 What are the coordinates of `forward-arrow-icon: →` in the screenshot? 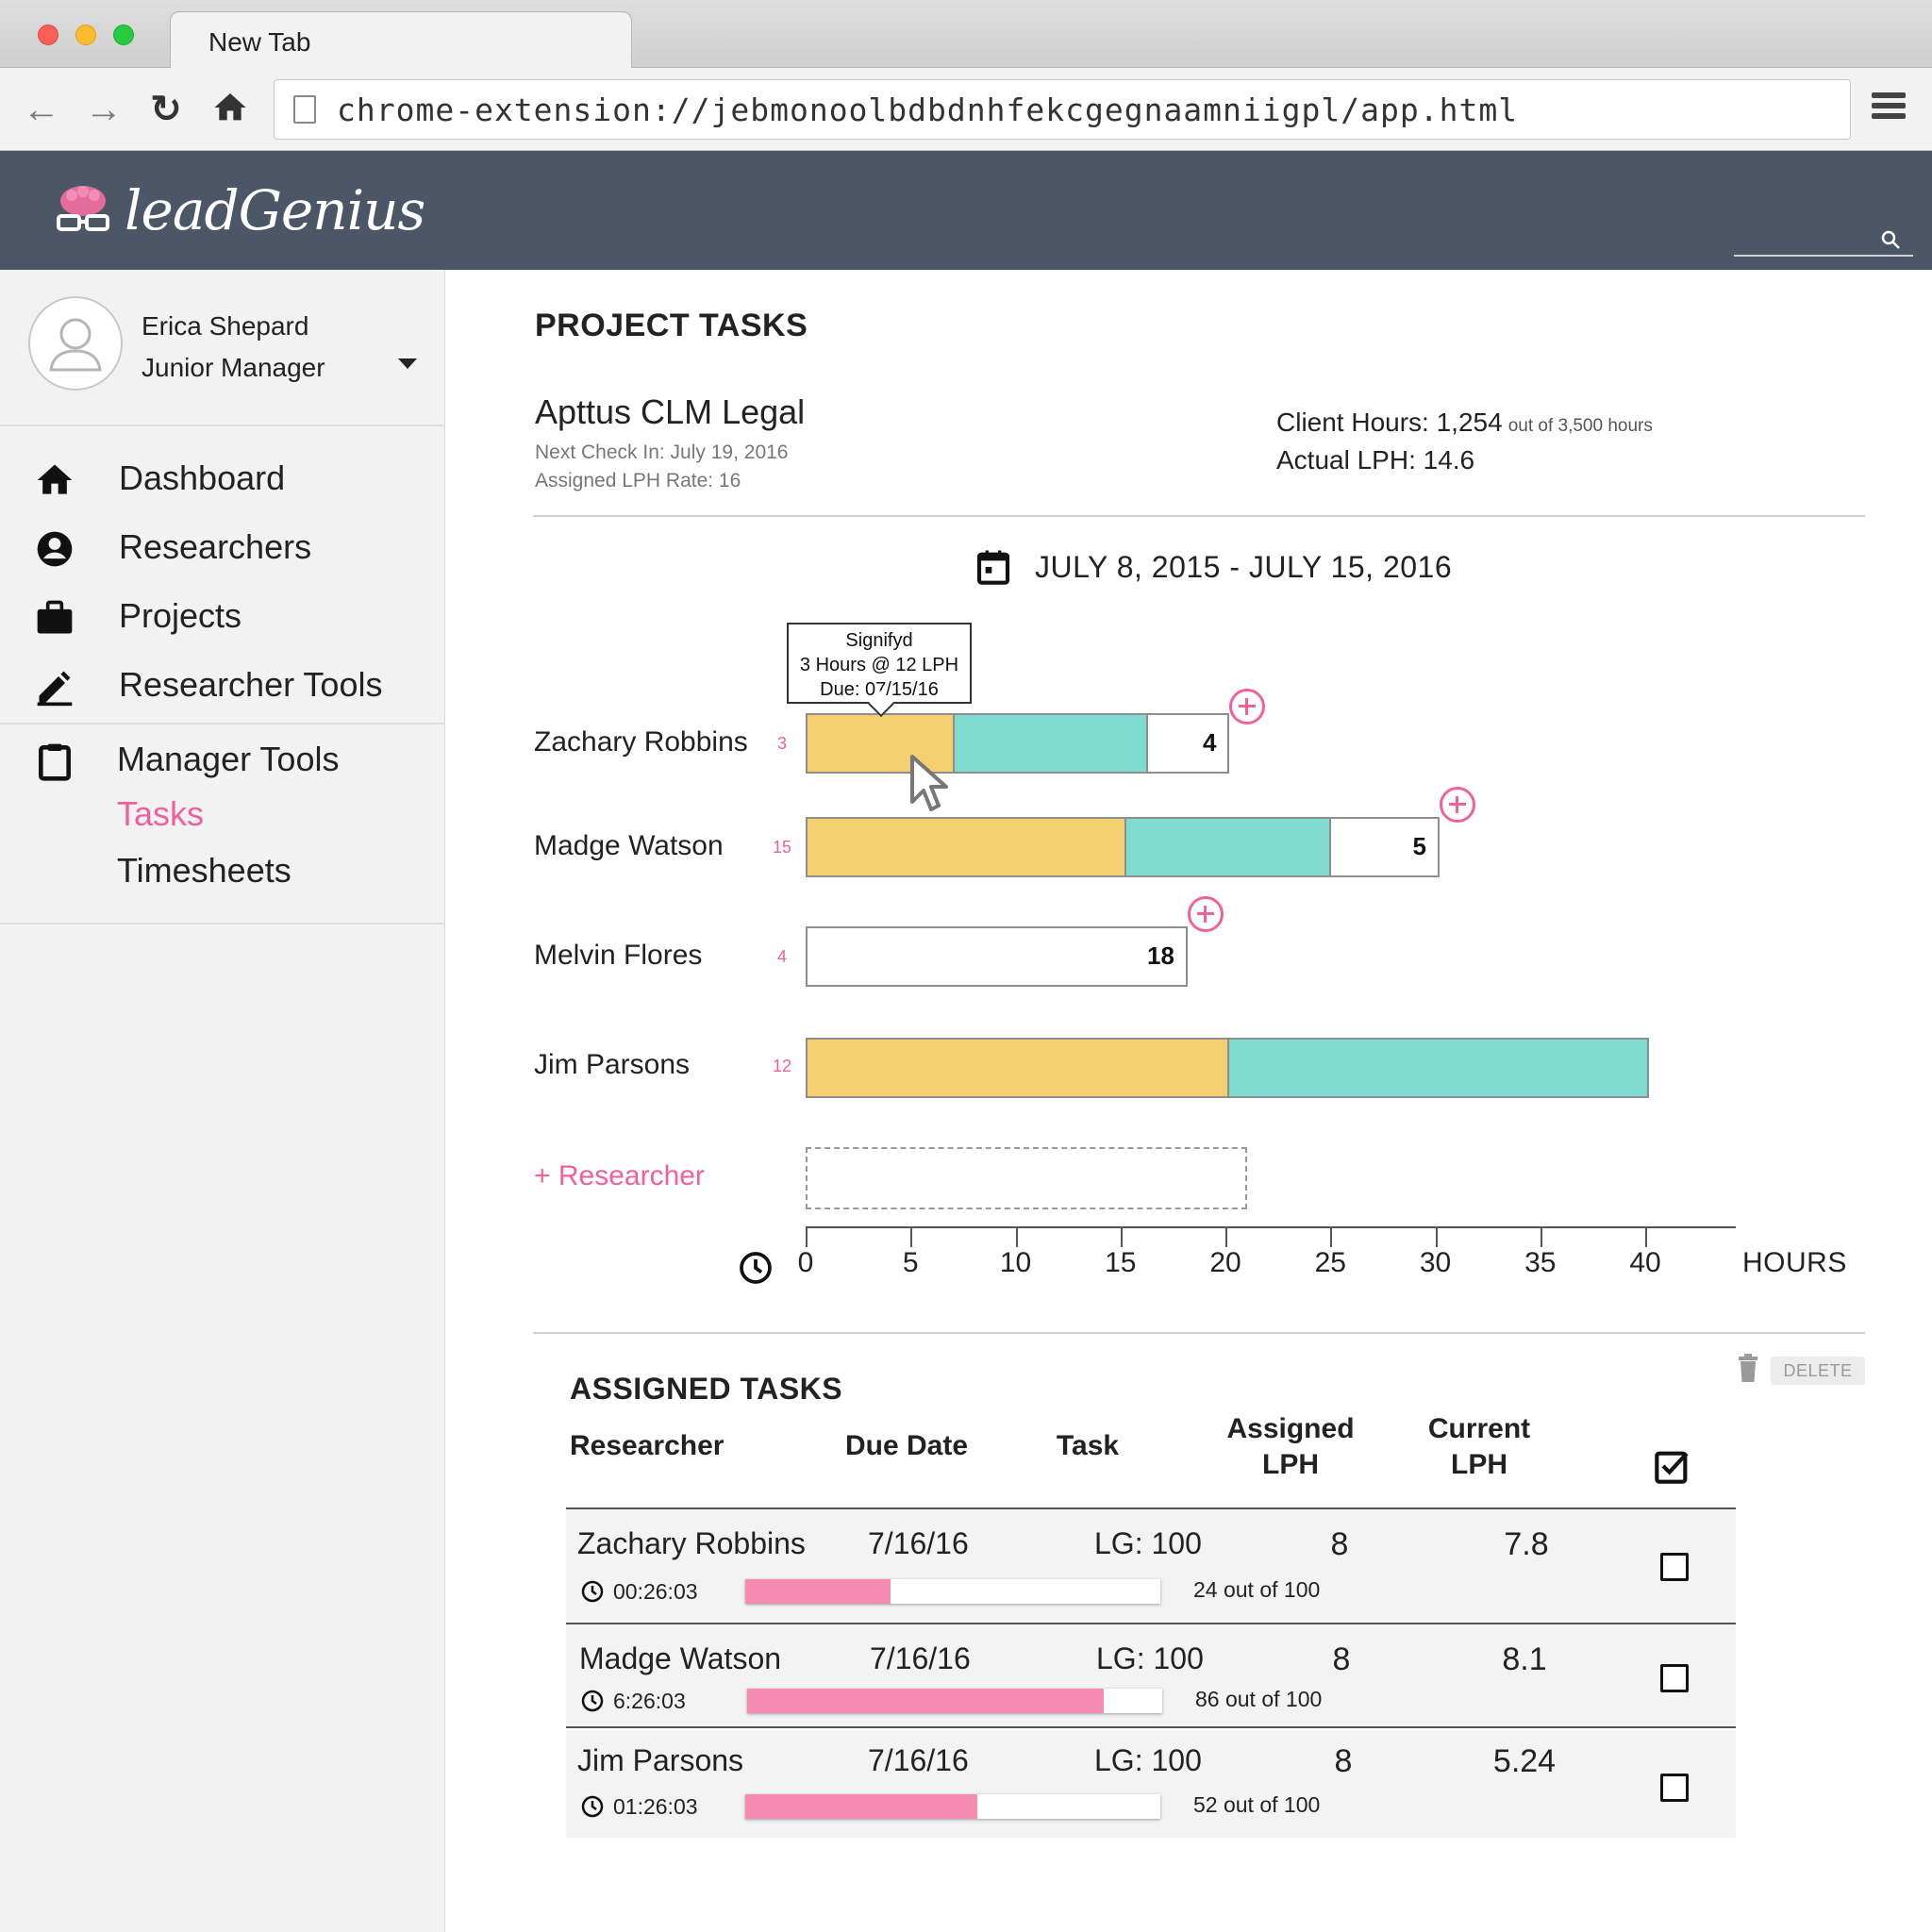 It's located at (104, 109).